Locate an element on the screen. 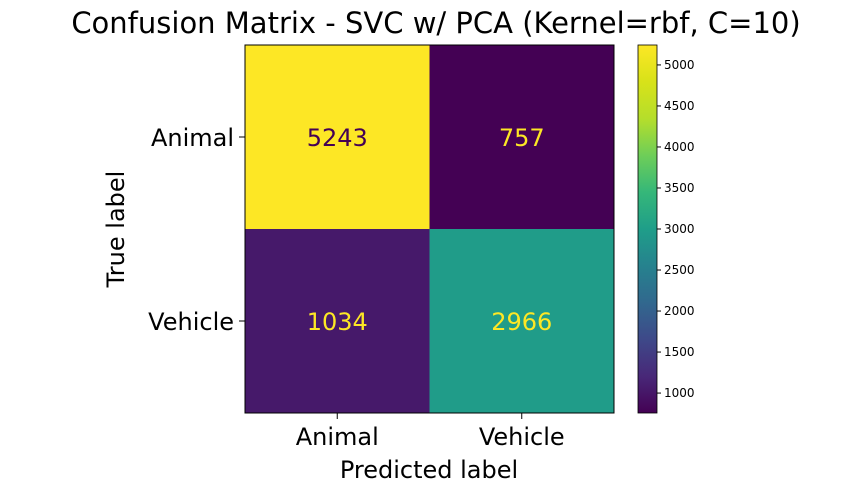  x-tick-label: Vehicle is located at coordinates (522, 437).